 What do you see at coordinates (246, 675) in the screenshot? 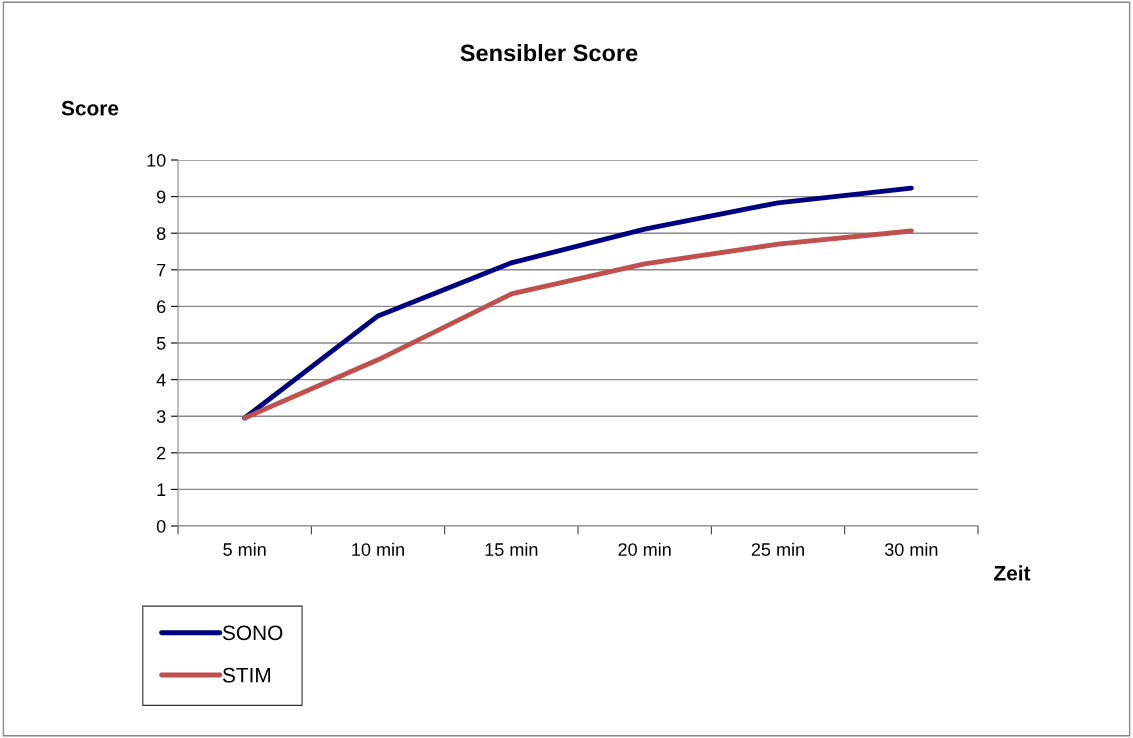
I see `legend-label: STIM` at bounding box center [246, 675].